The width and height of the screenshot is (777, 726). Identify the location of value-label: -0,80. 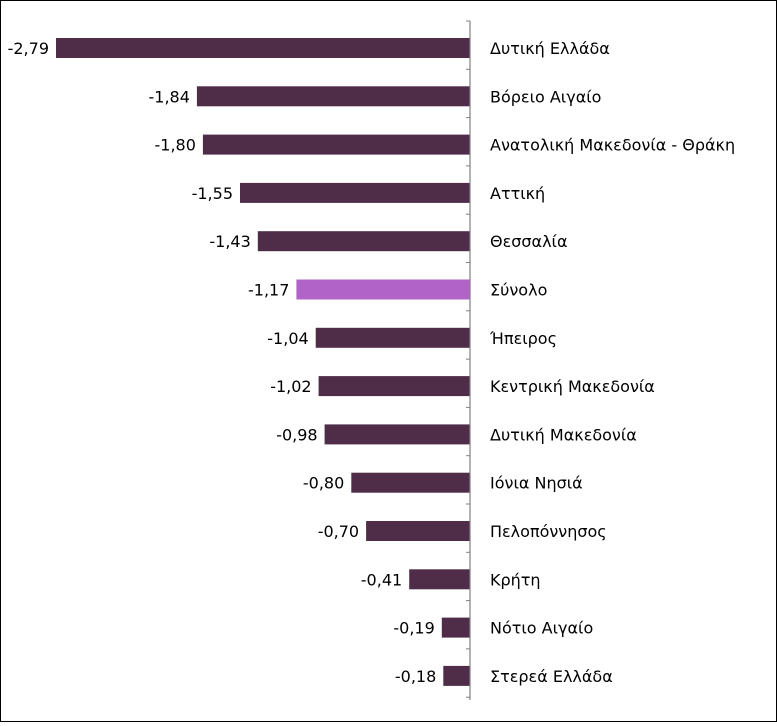
(323, 483).